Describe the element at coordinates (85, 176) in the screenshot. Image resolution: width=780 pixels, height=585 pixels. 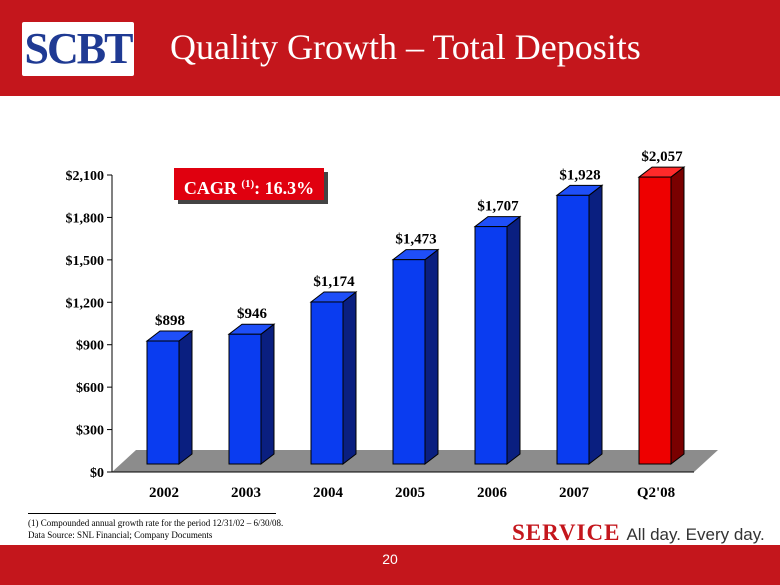
I see `y-tick-label: $2,100` at that location.